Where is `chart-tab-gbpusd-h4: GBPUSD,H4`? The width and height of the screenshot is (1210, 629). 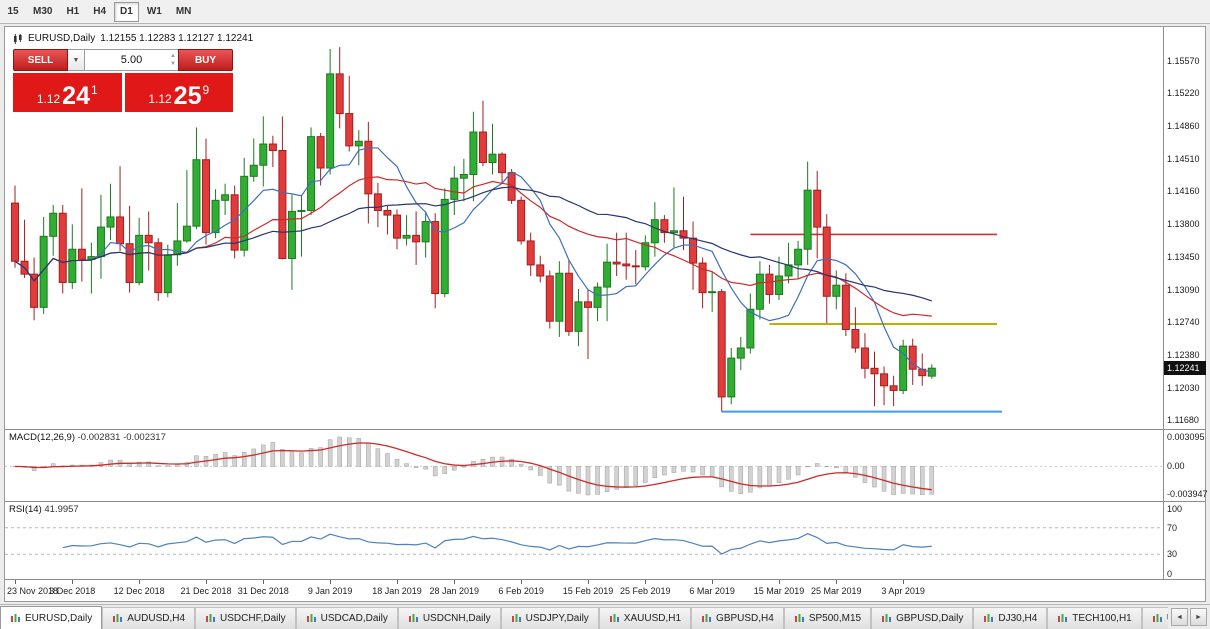 chart-tab-gbpusd-h4: GBPUSD,H4 is located at coordinates (737, 618).